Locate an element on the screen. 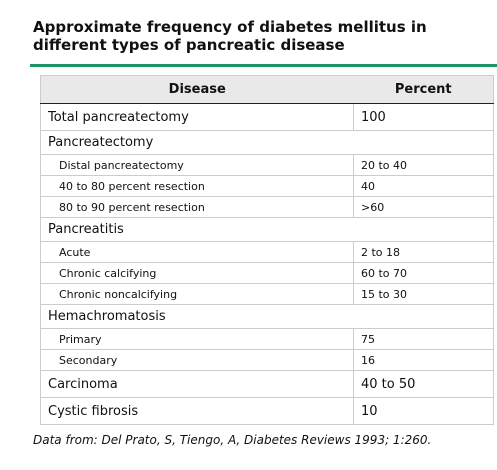 The image size is (497, 470). disease-cell: Chronic noncalcifying is located at coordinates (197, 294).